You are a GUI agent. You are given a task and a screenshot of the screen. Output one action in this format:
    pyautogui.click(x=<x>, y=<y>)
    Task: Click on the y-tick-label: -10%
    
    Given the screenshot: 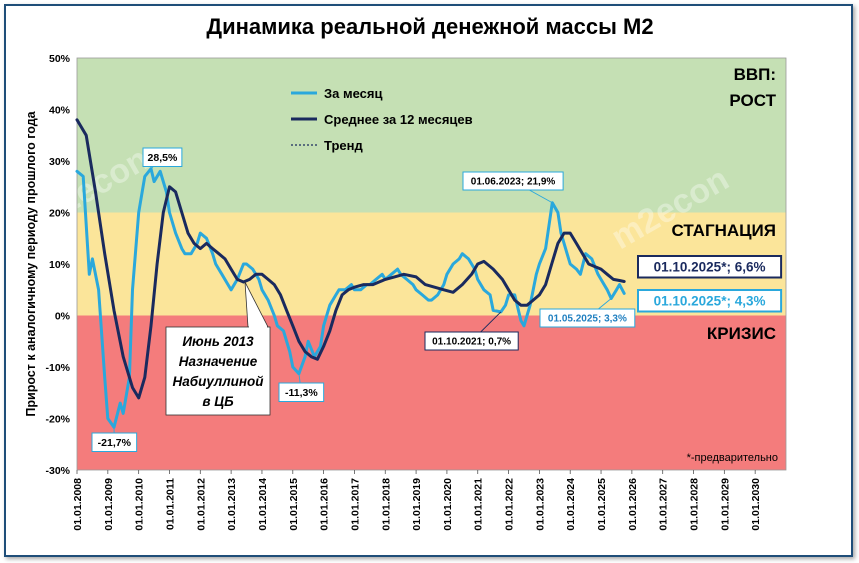 What is the action you would take?
    pyautogui.click(x=57, y=368)
    